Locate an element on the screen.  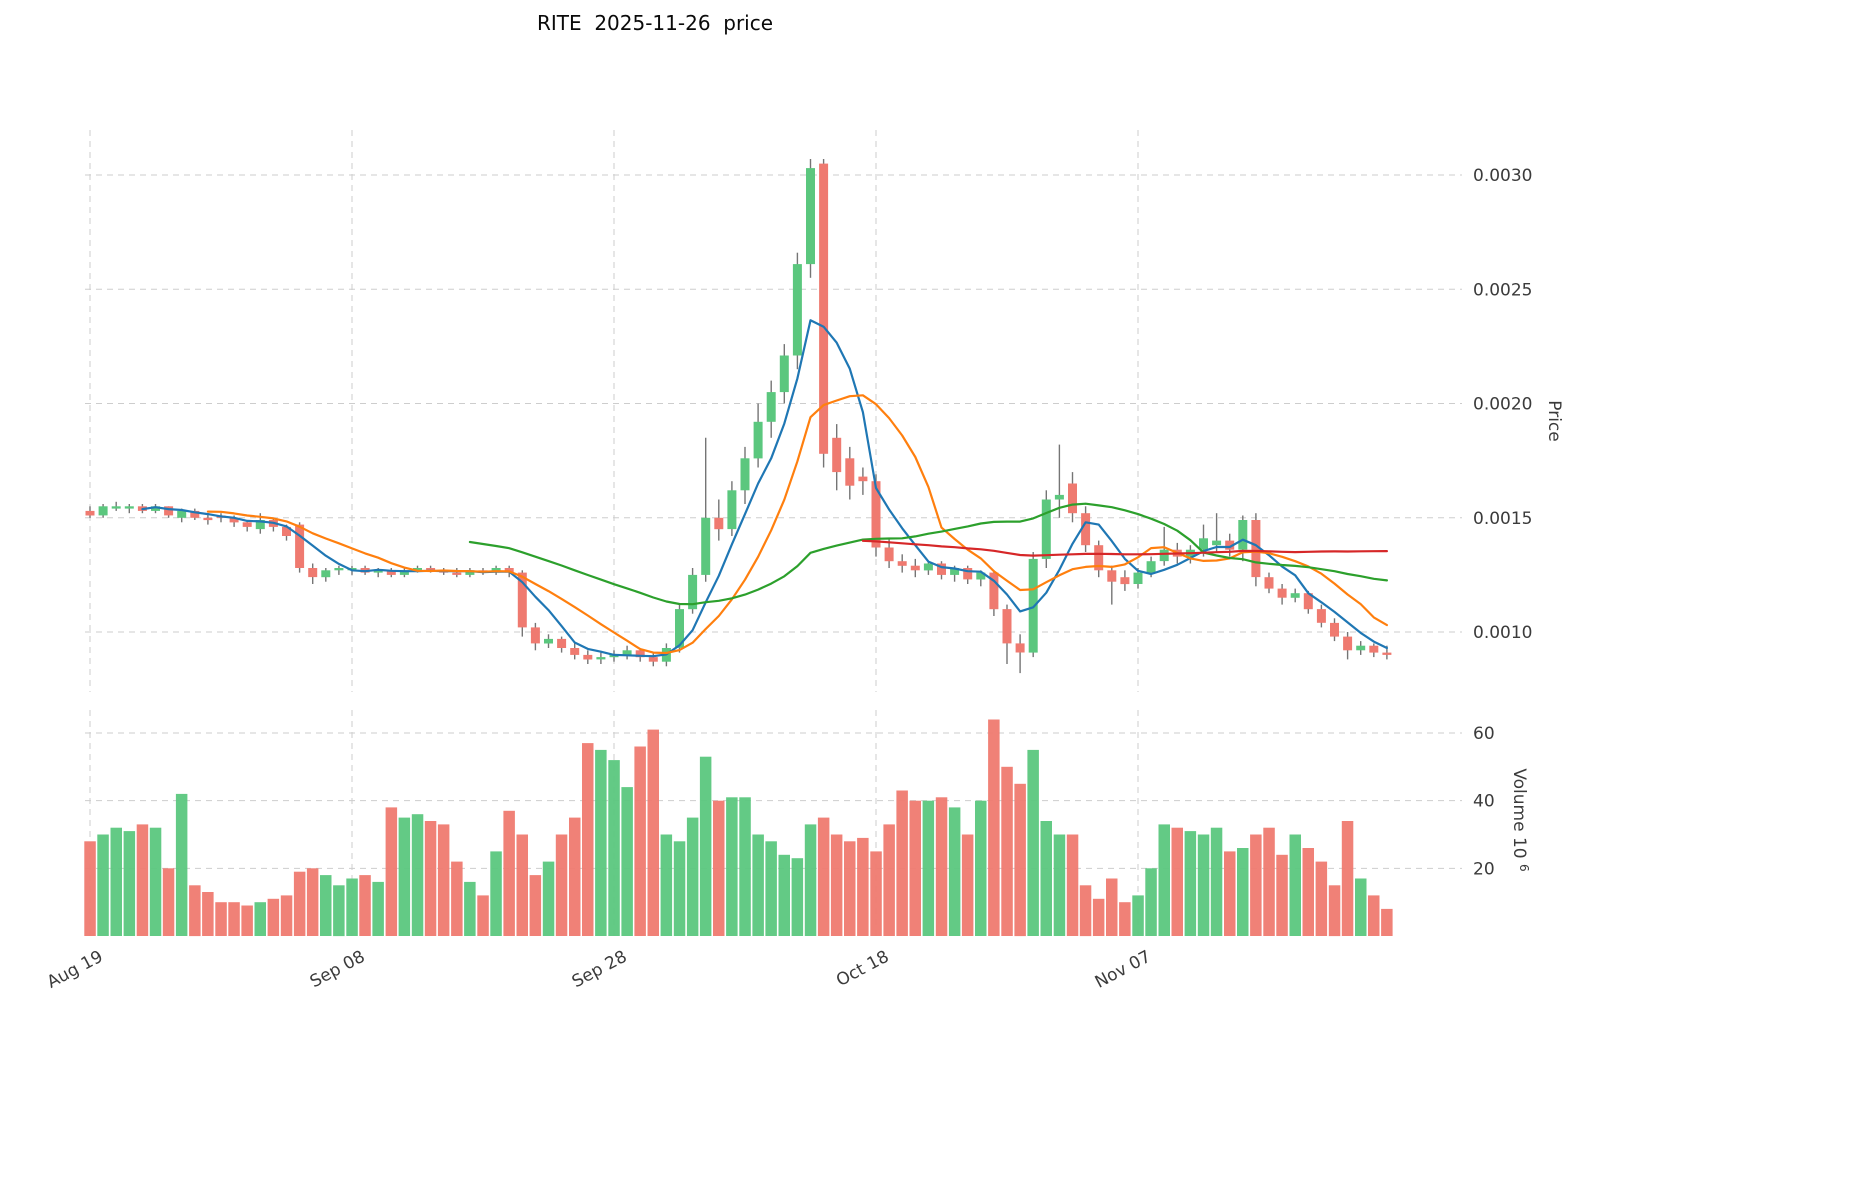
price-tick-label: 0.0010 is located at coordinates (1502, 633).